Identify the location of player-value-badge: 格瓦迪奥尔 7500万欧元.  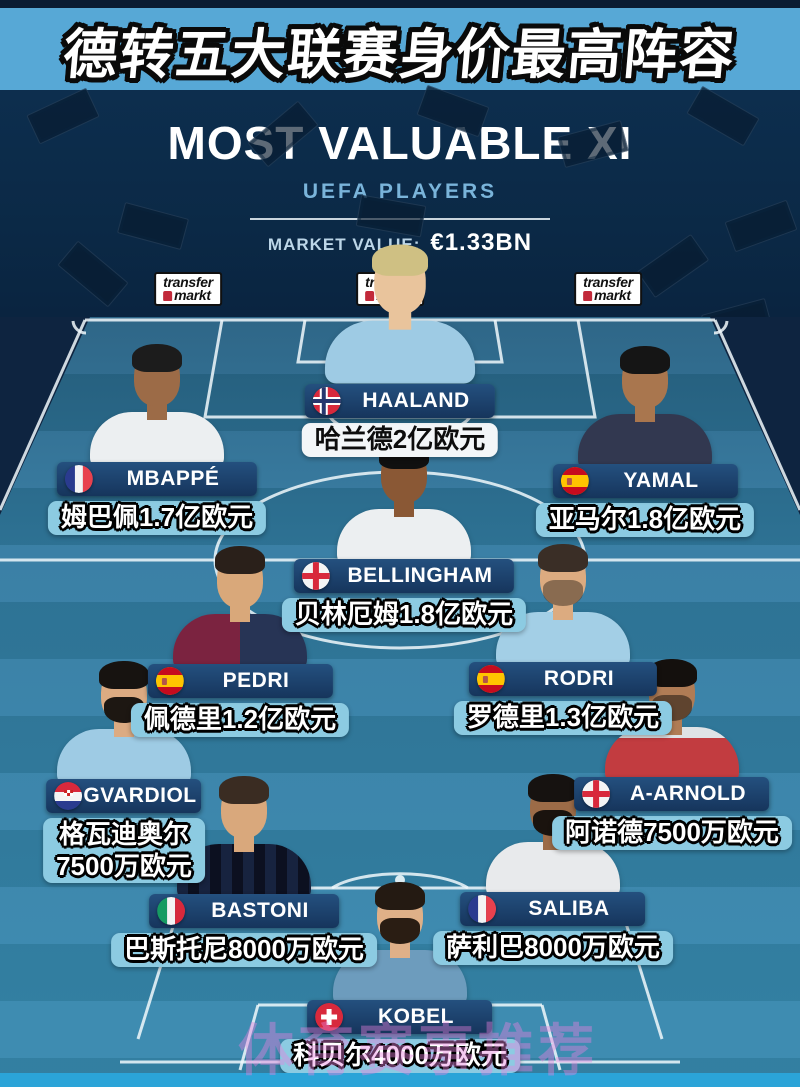
(124, 851).